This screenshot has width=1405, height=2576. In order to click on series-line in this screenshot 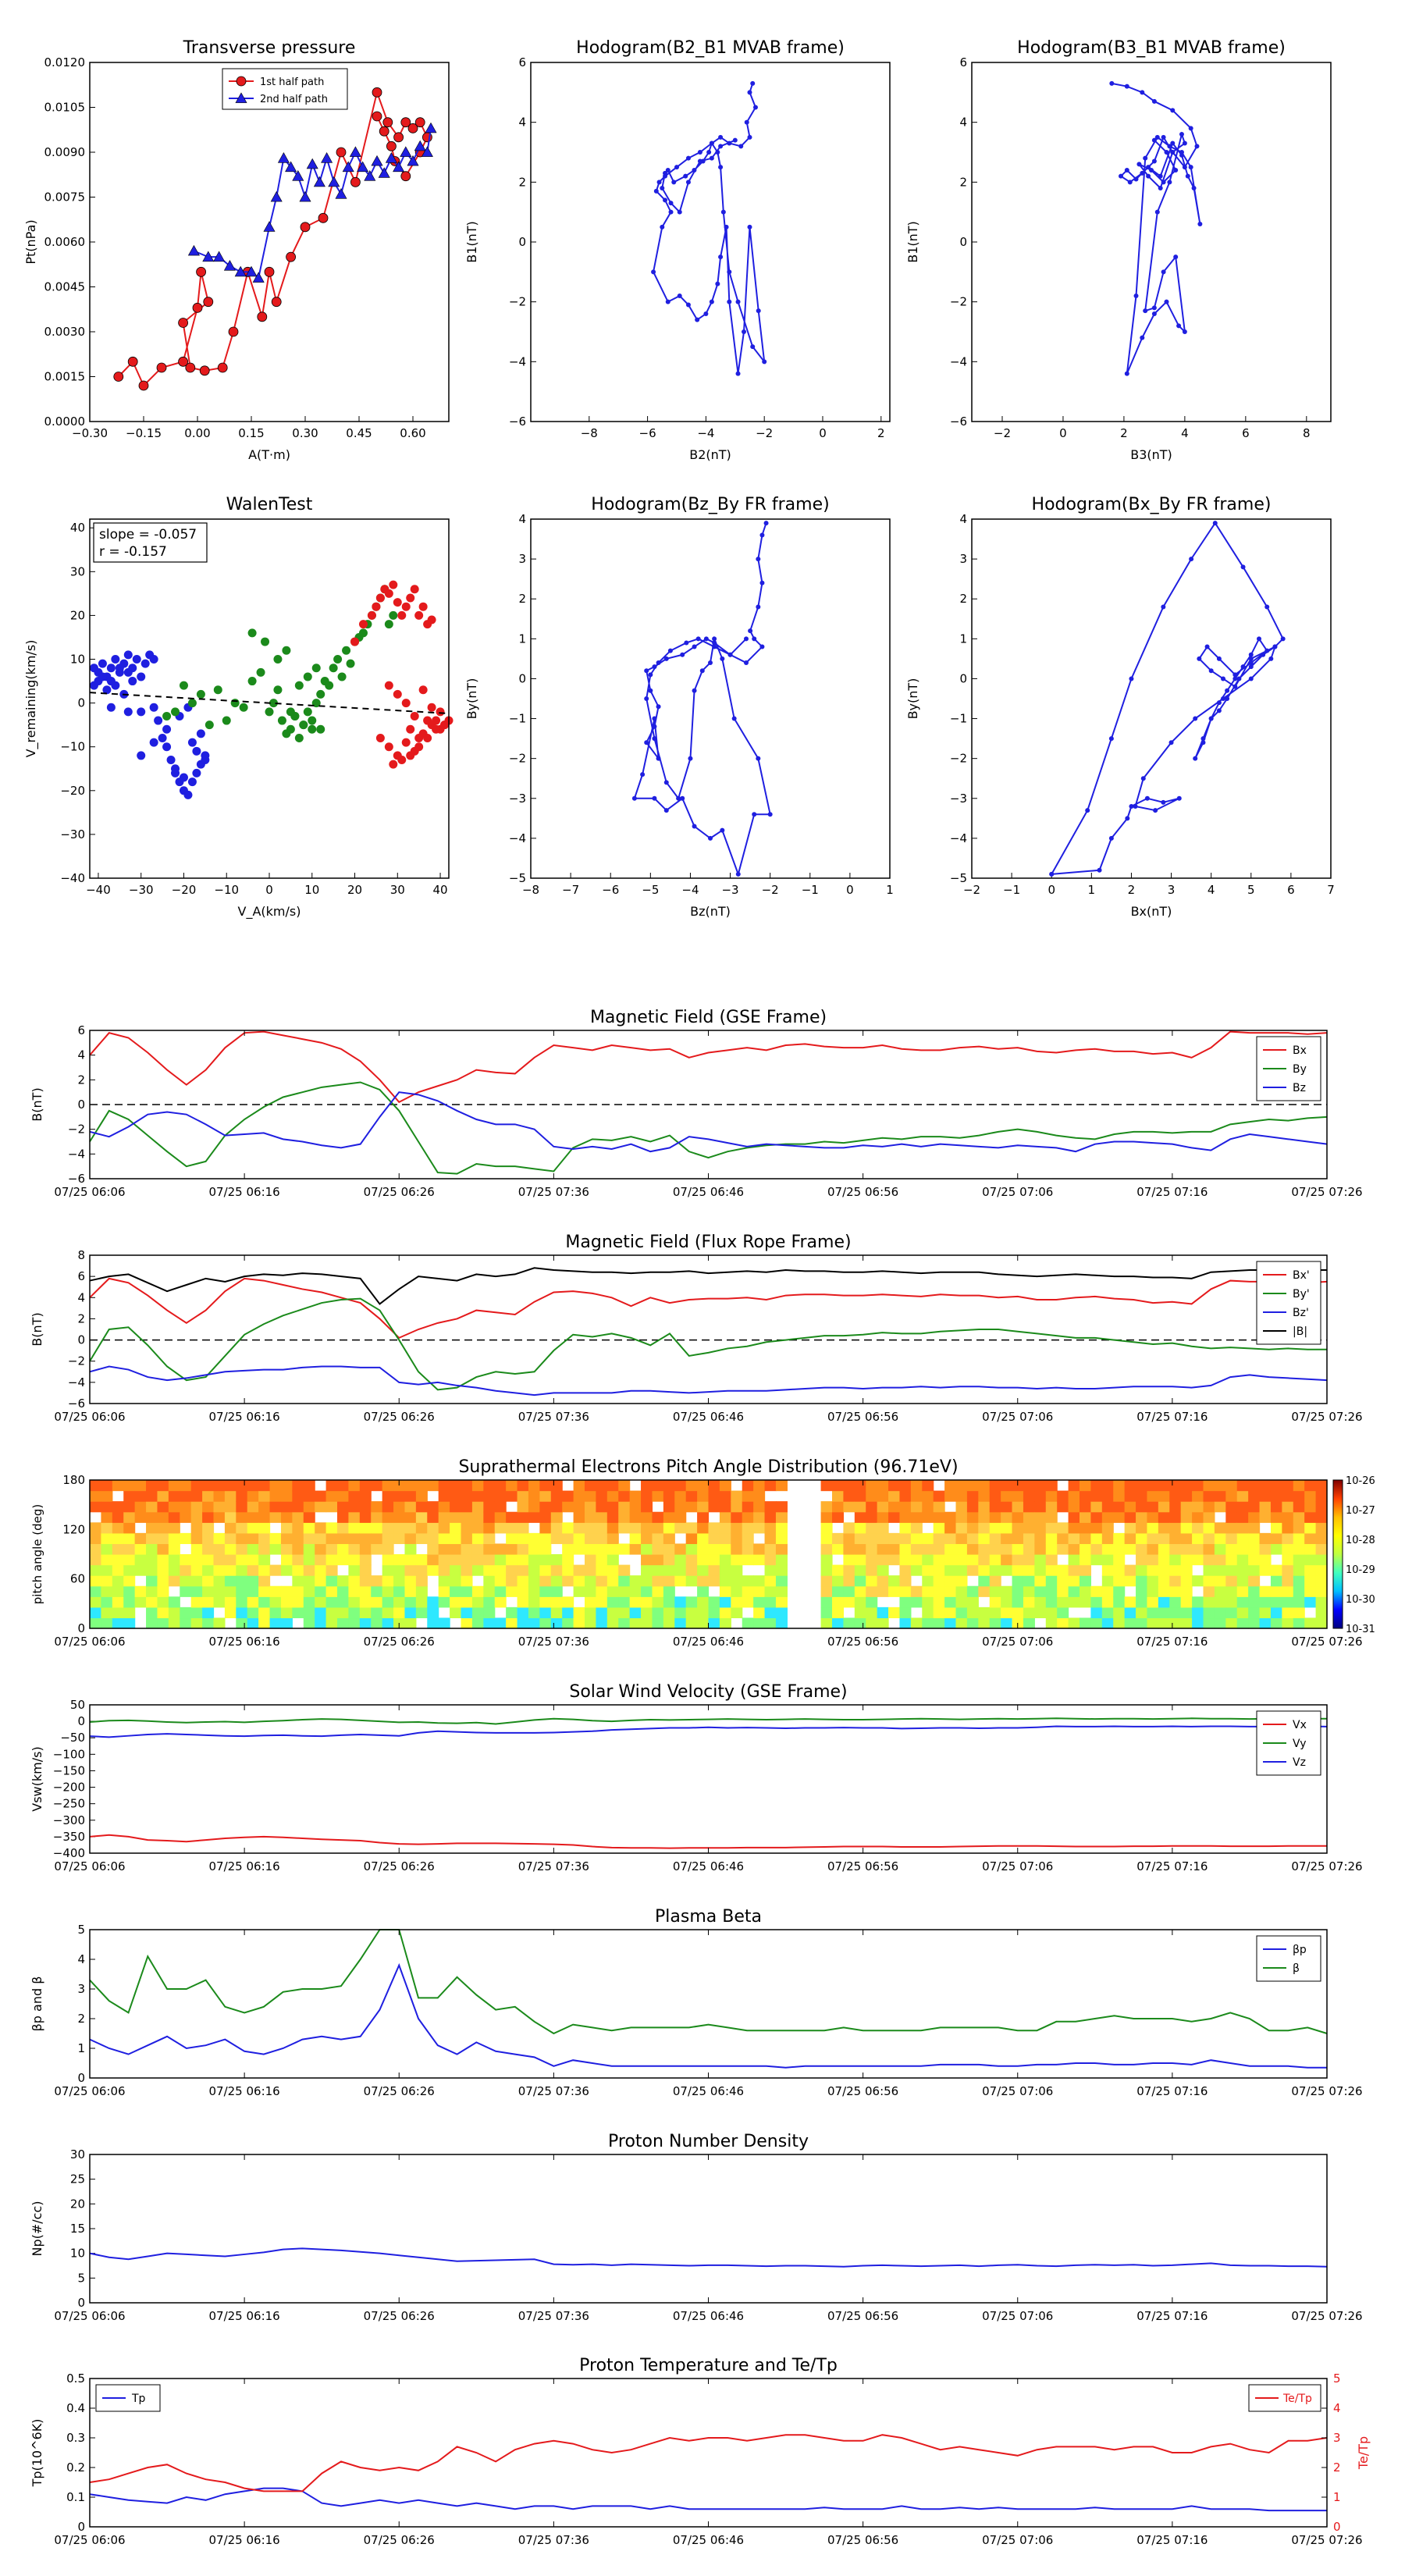, I will do `click(709, 1731)`.